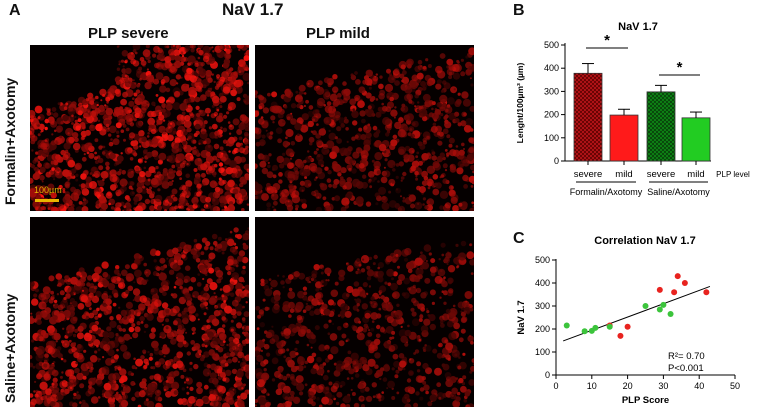 The image size is (767, 411). I want to click on scatter-title: Correlation NaV 1.7, so click(644, 241).